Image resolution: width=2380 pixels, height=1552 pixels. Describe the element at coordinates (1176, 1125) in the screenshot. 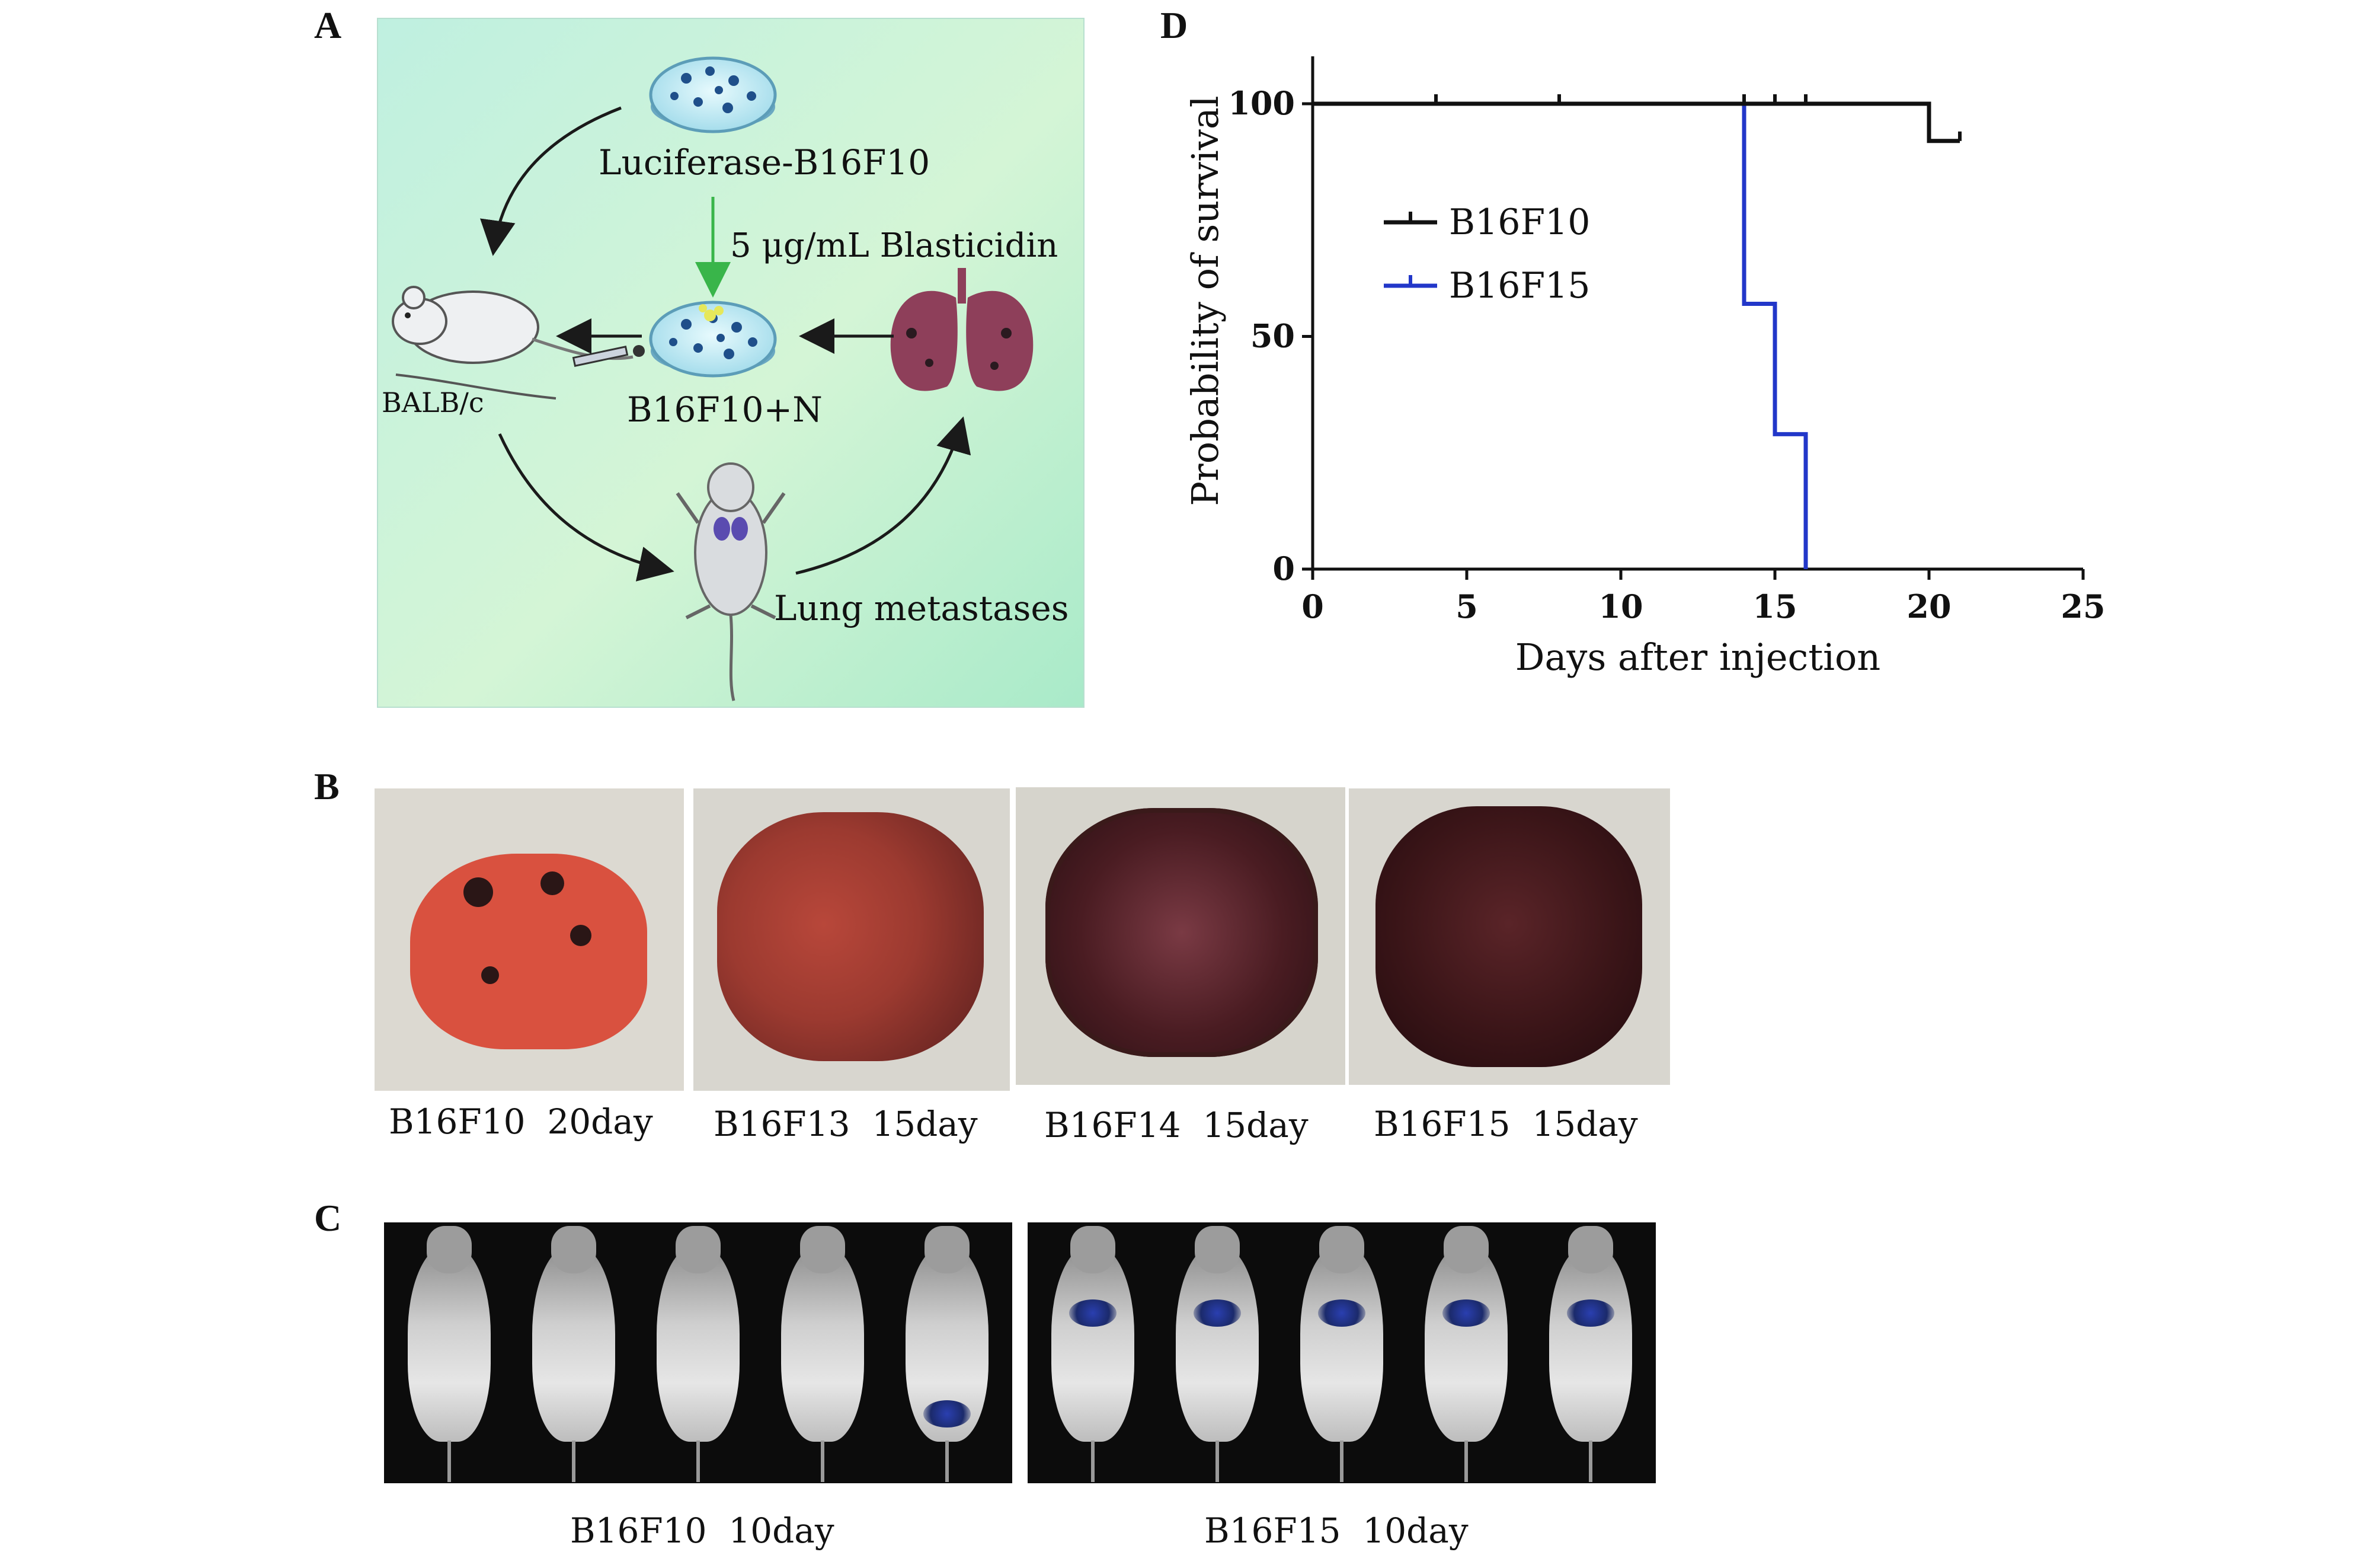

I see `caption-b16f14-15day: B16F14 15day` at that location.